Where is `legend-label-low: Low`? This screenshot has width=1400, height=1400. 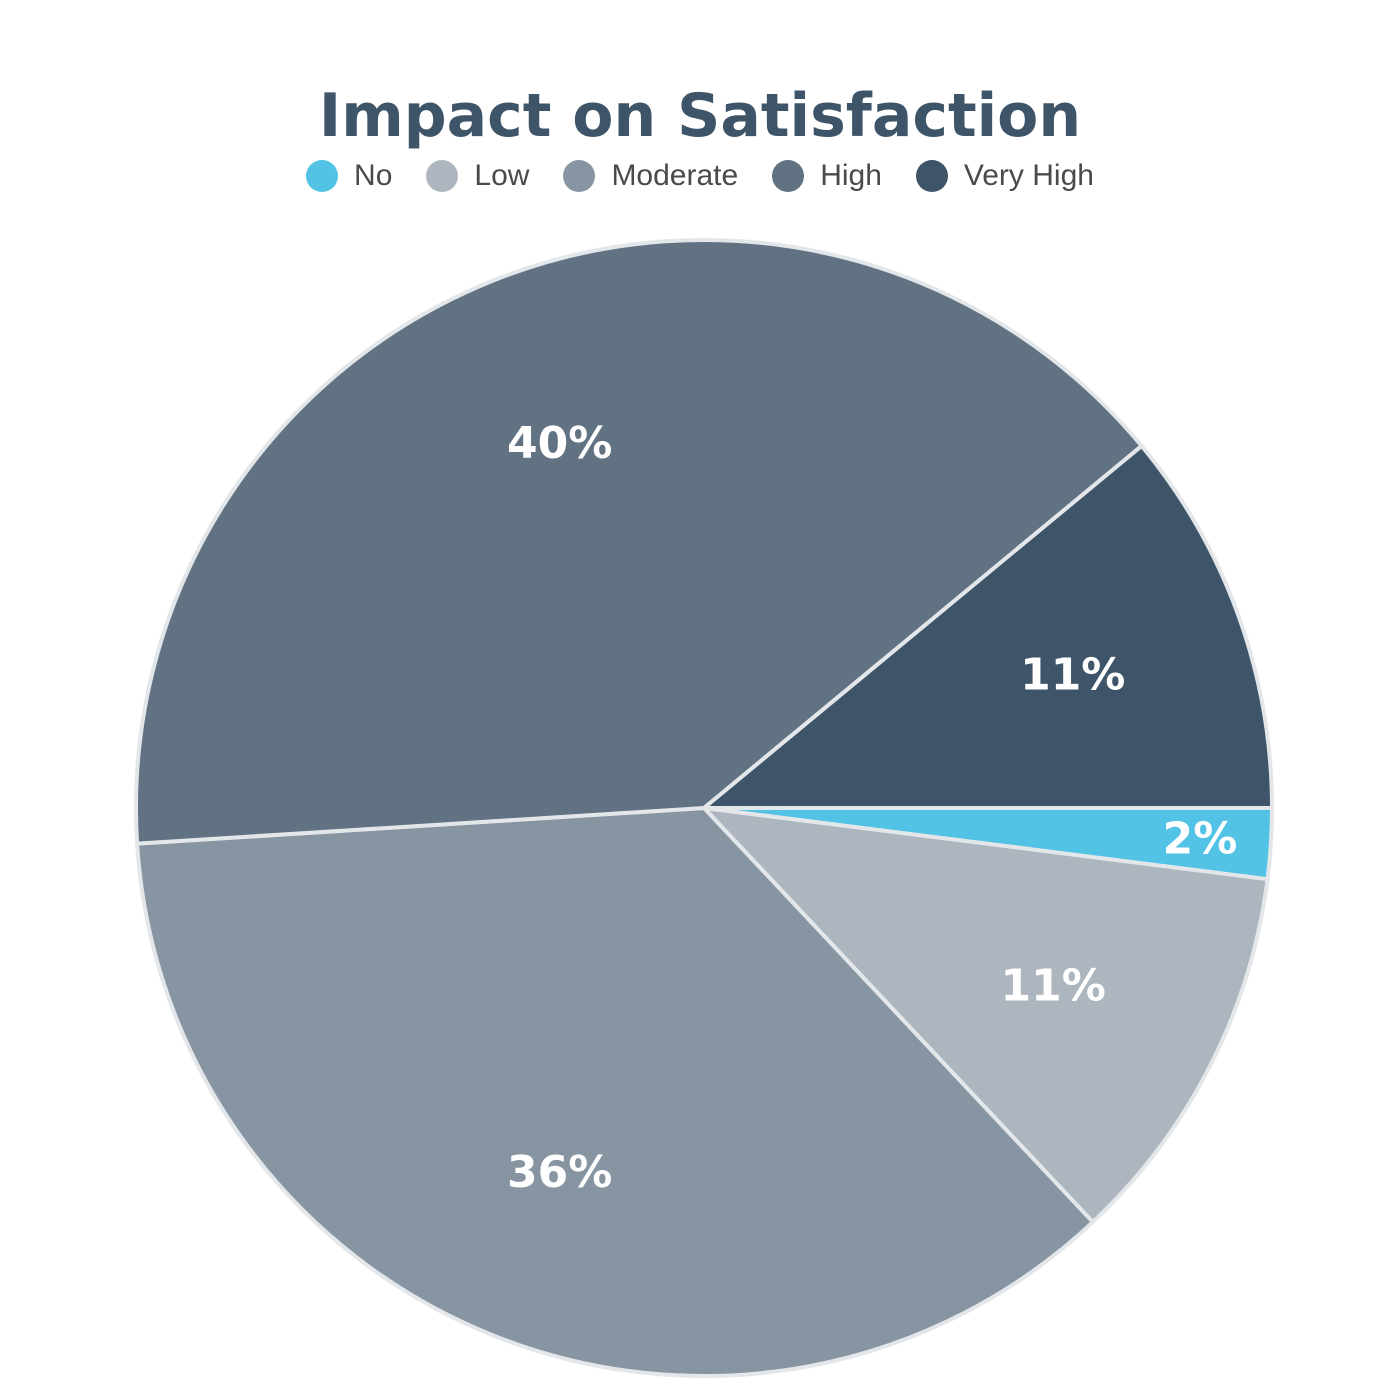
legend-label-low: Low is located at coordinates (502, 175).